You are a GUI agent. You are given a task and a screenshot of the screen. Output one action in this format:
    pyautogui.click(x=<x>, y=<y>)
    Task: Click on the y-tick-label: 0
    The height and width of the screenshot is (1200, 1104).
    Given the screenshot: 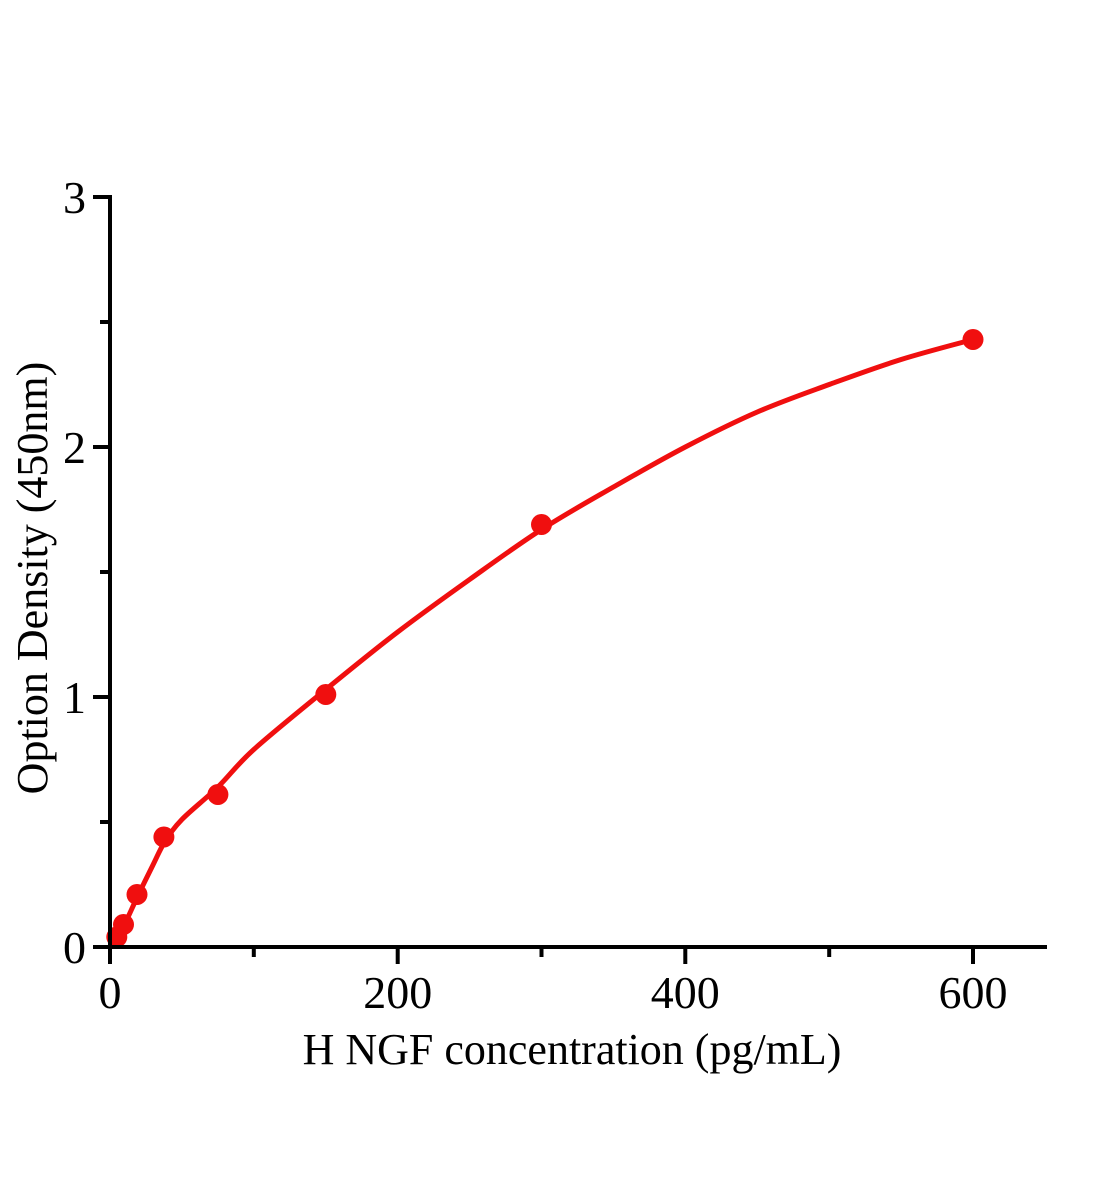 What is the action you would take?
    pyautogui.click(x=74, y=947)
    